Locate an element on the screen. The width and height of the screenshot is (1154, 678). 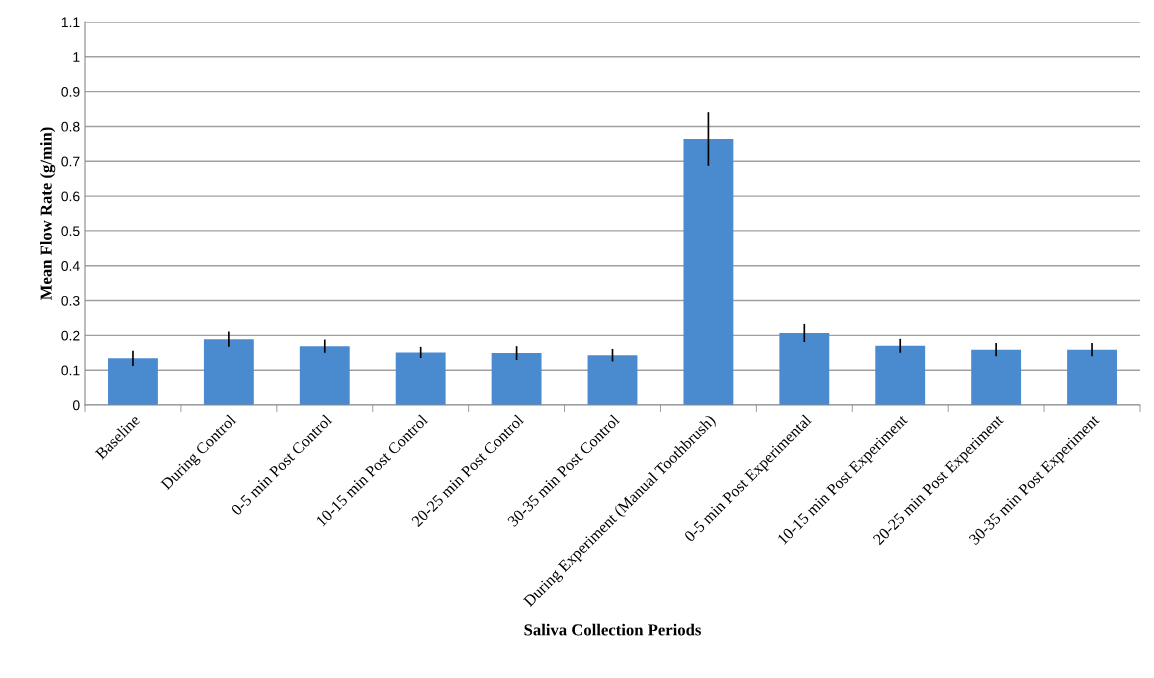
y-tick-label: 0.4 is located at coordinates (70, 266).